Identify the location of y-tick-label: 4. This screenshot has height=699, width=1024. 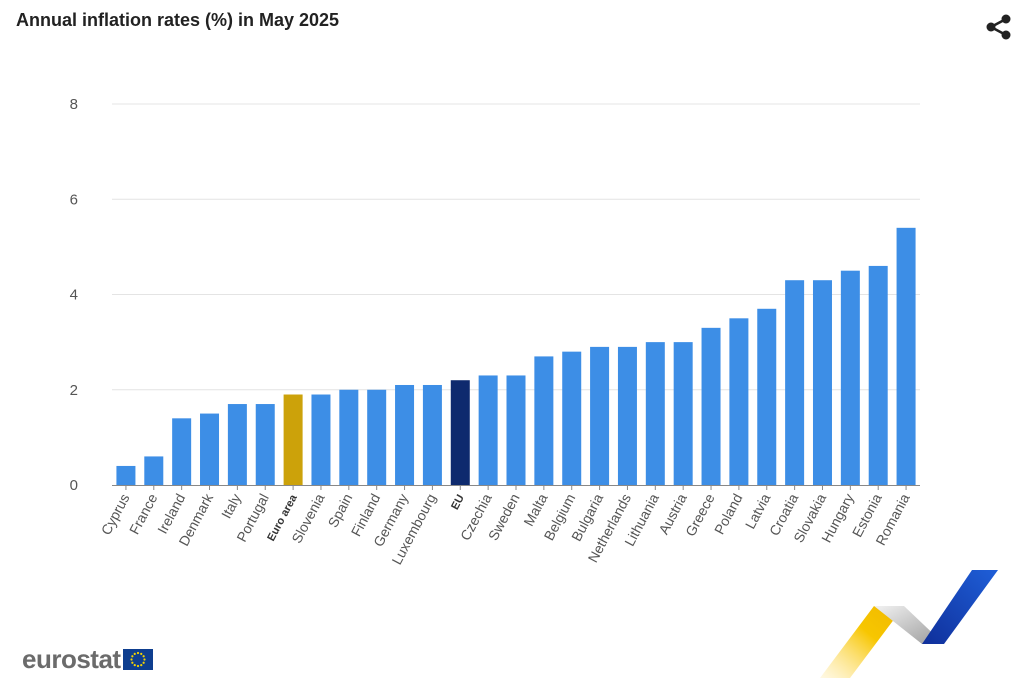
(74, 295).